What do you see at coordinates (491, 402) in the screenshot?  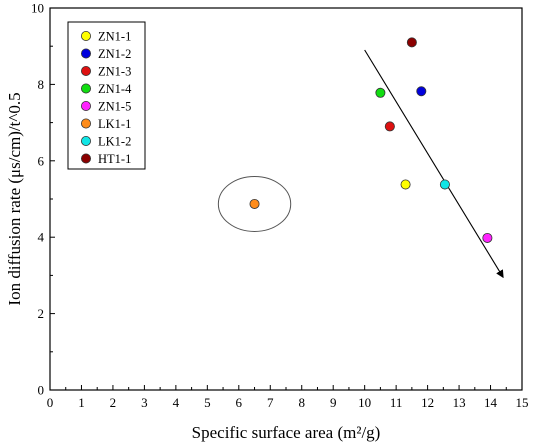 I see `x-tick-label: 14` at bounding box center [491, 402].